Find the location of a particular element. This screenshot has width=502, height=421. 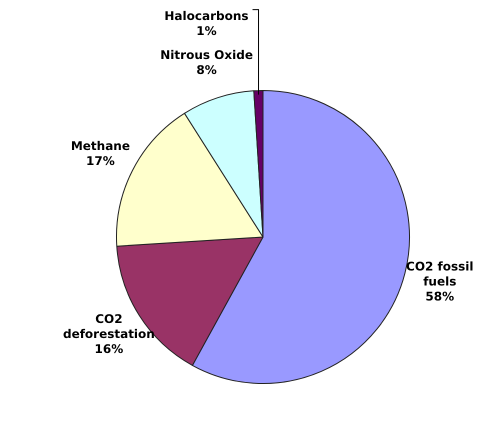

slice-label: CO2 fossil fuels is located at coordinates (440, 274).